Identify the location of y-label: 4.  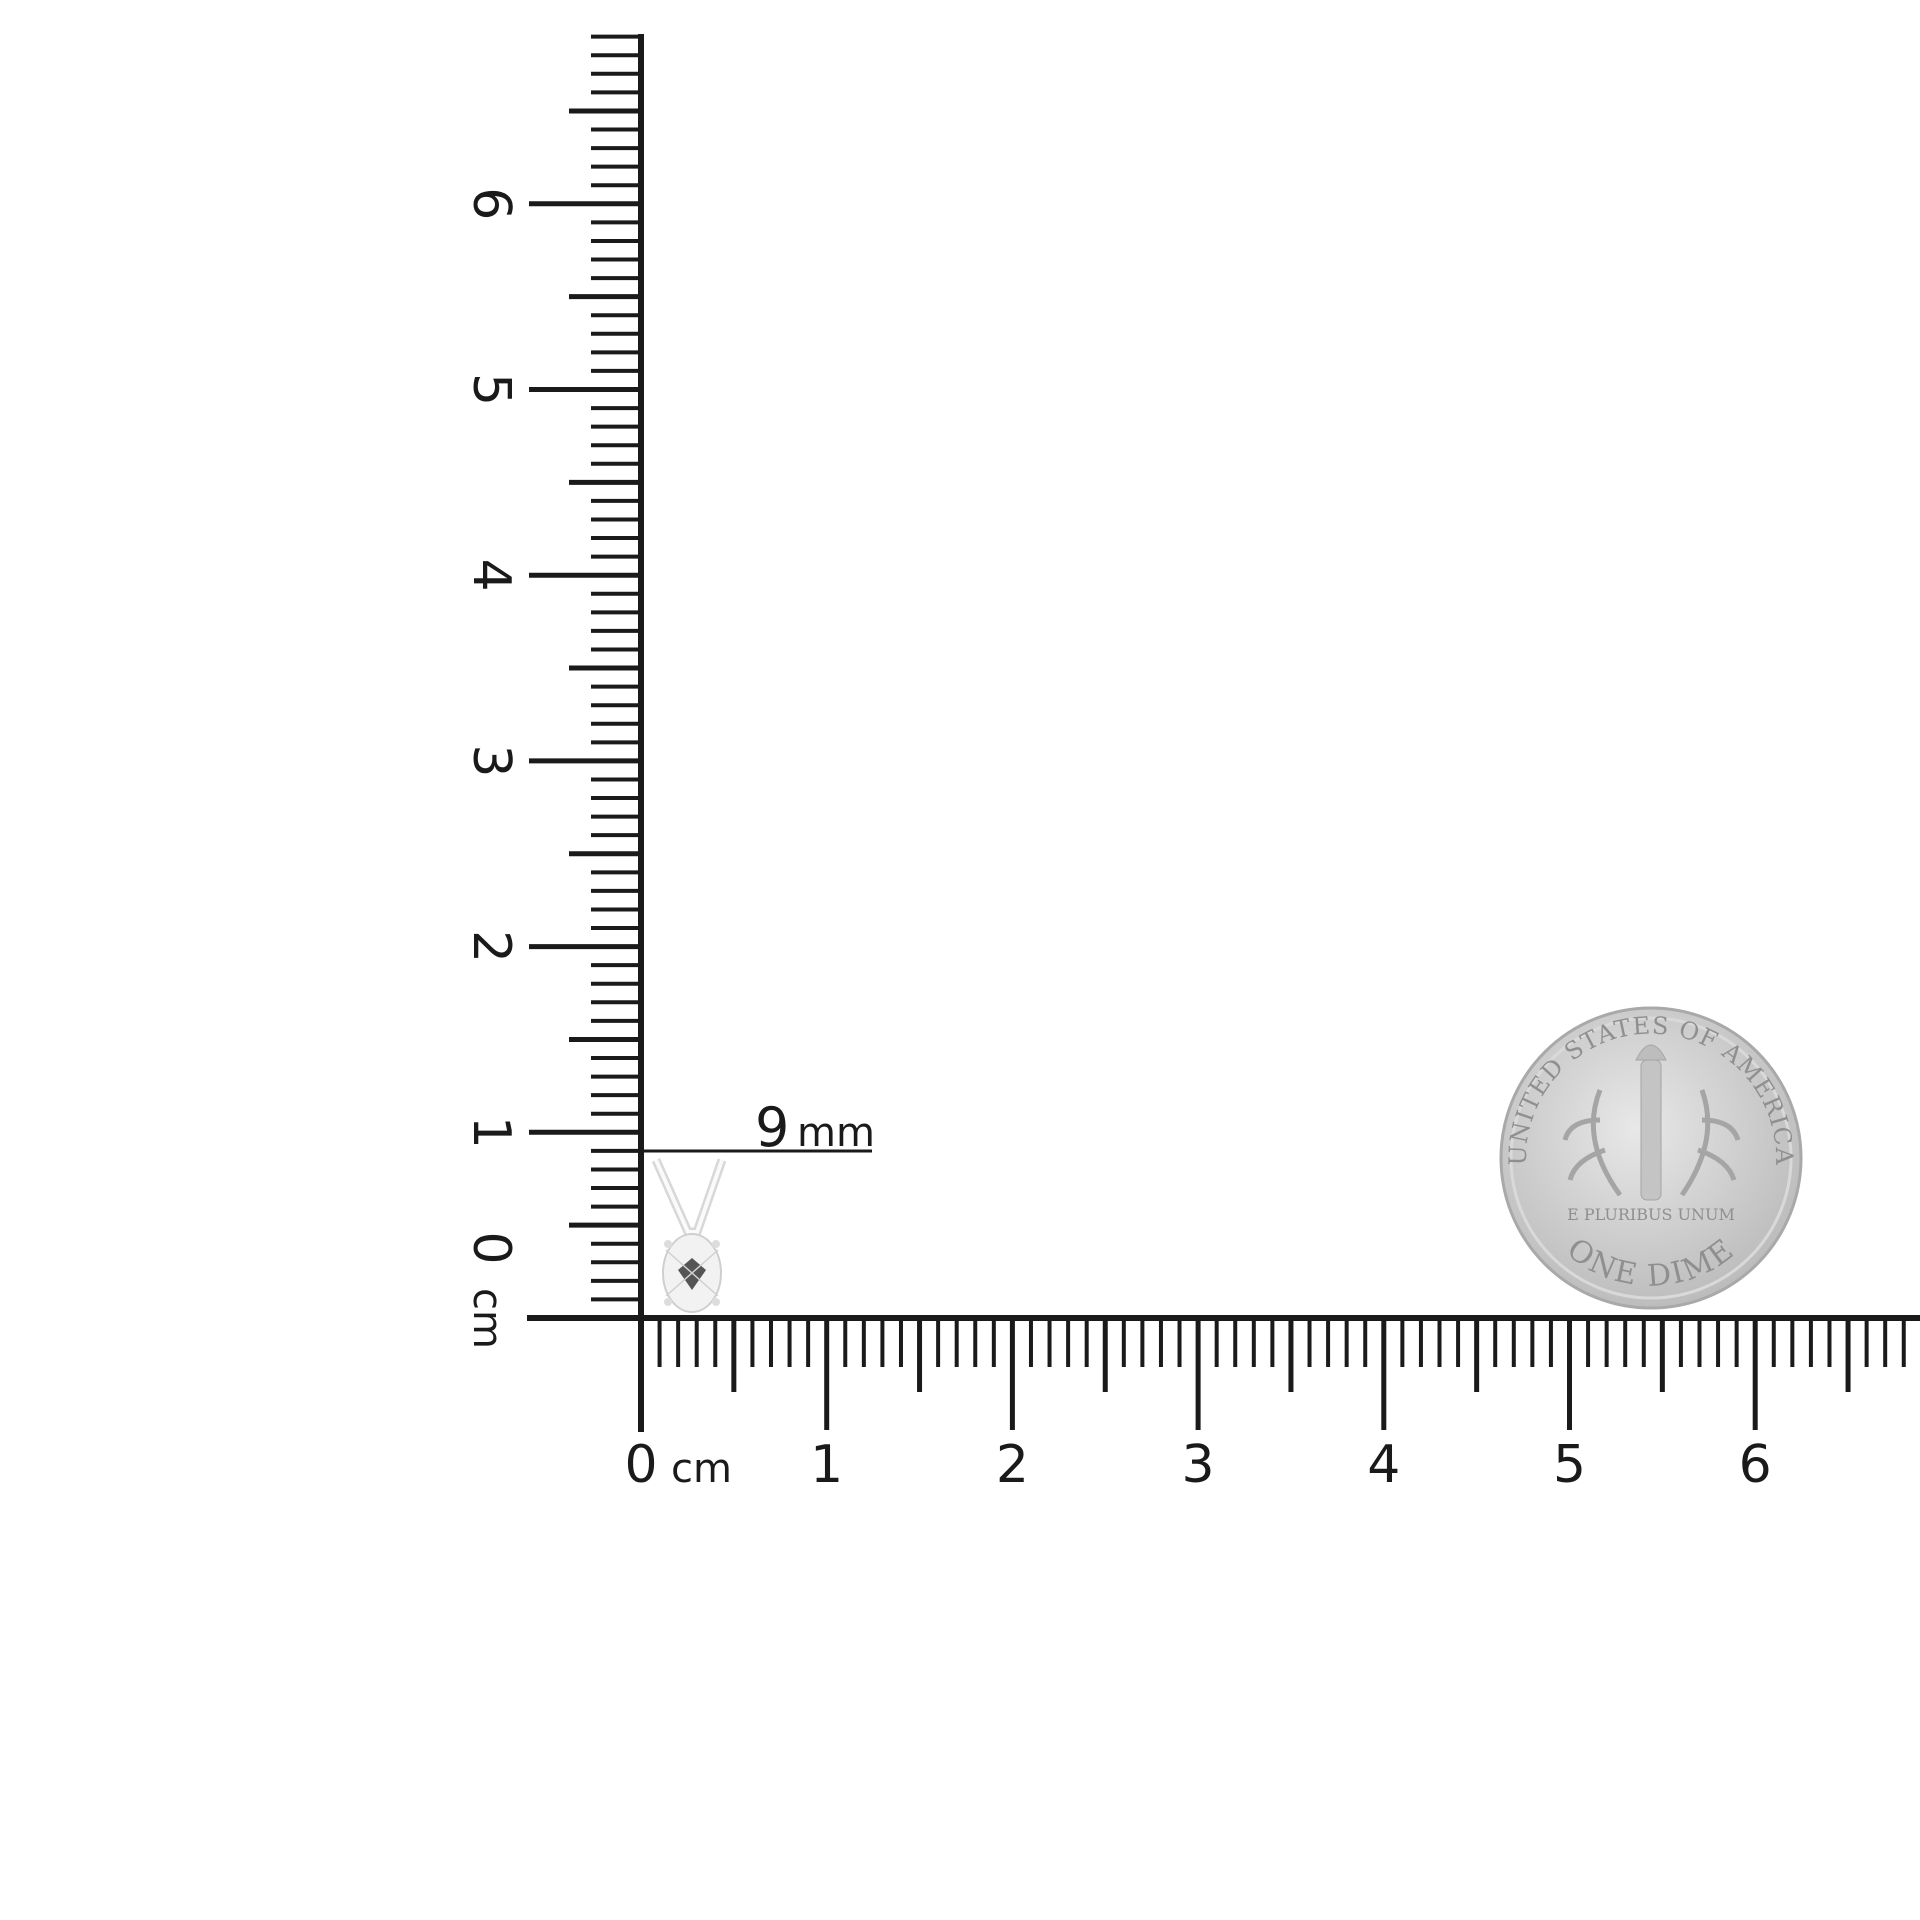
(491, 575).